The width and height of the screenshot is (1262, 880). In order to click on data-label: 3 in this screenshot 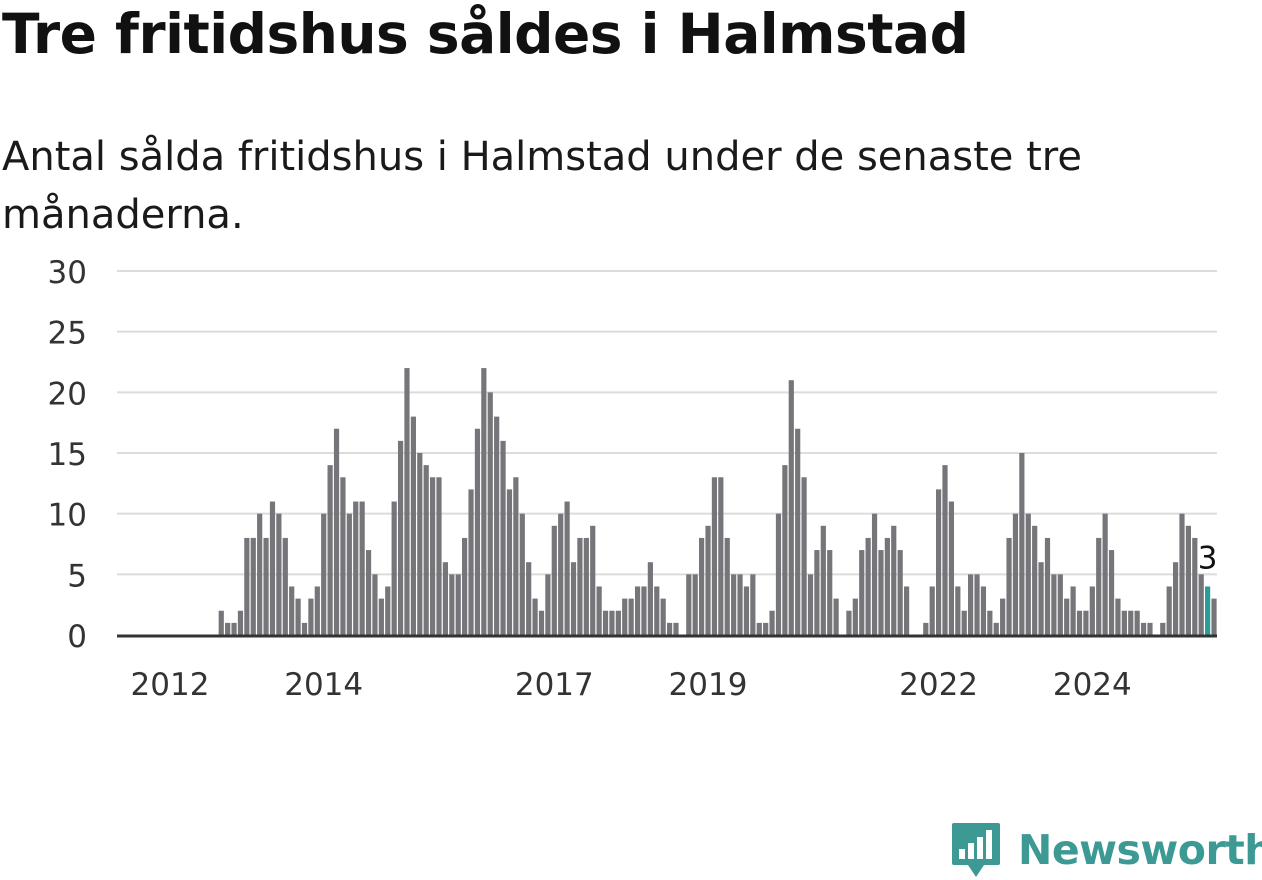, I will do `click(1208, 559)`.